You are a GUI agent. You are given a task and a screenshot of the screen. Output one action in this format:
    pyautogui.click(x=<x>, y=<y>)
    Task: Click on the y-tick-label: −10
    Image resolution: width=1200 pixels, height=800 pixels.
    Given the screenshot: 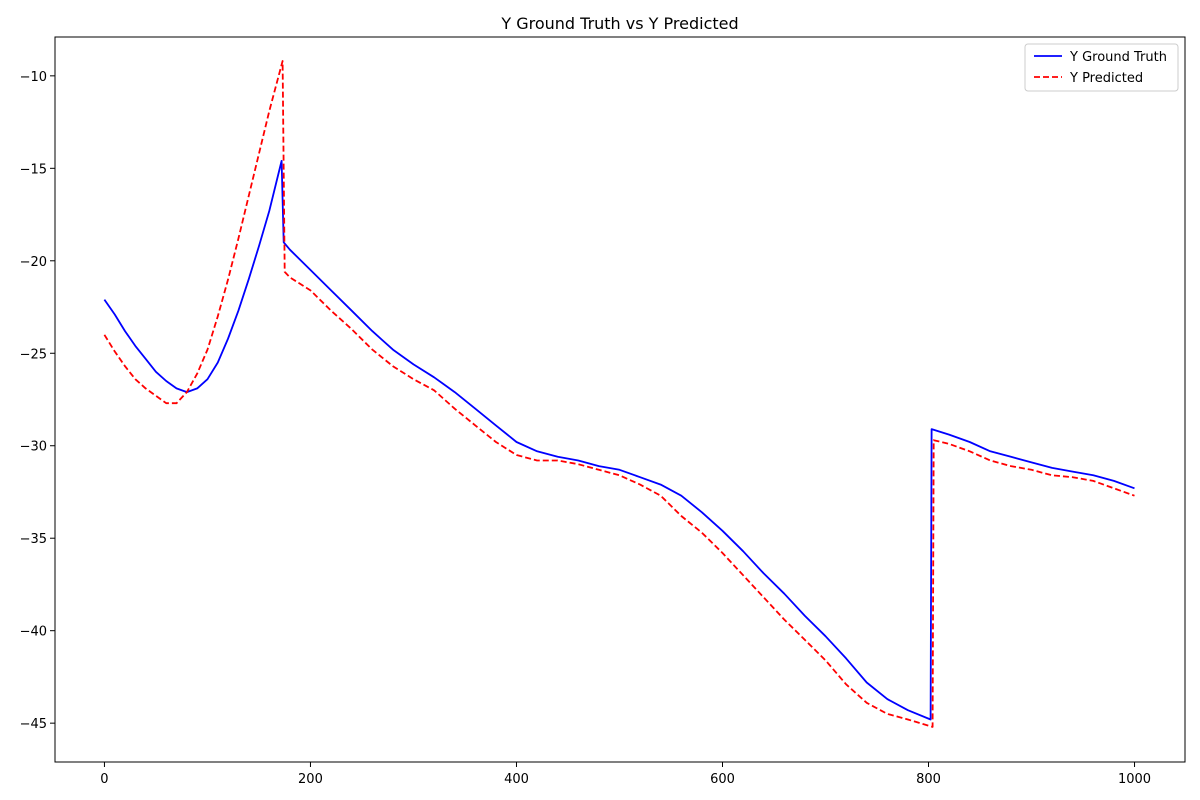 What is the action you would take?
    pyautogui.click(x=33, y=77)
    